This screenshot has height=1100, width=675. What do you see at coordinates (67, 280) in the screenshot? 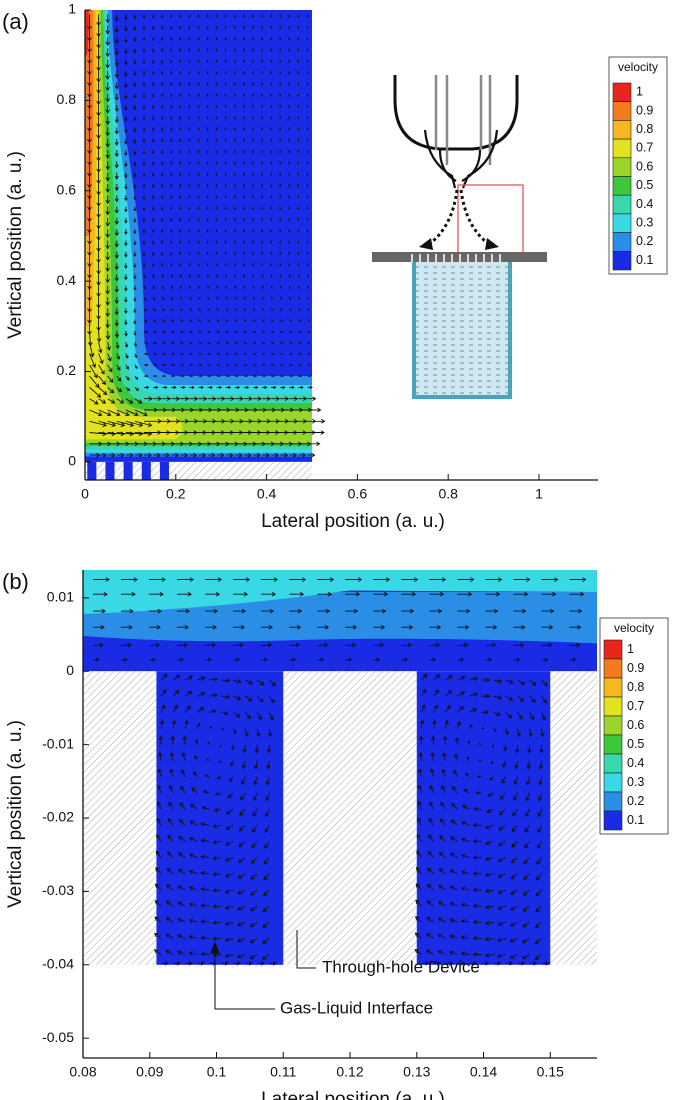
I see `y-tick-label: 0.4` at bounding box center [67, 280].